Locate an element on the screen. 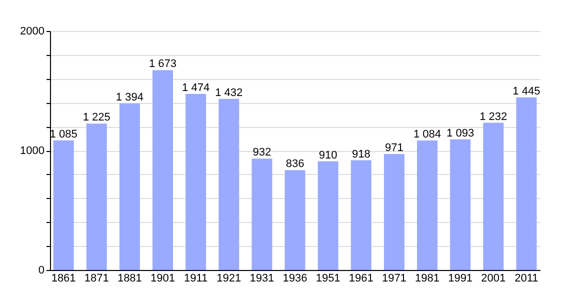 The height and width of the screenshot is (300, 570). x-tick-label: 1981 is located at coordinates (427, 278).